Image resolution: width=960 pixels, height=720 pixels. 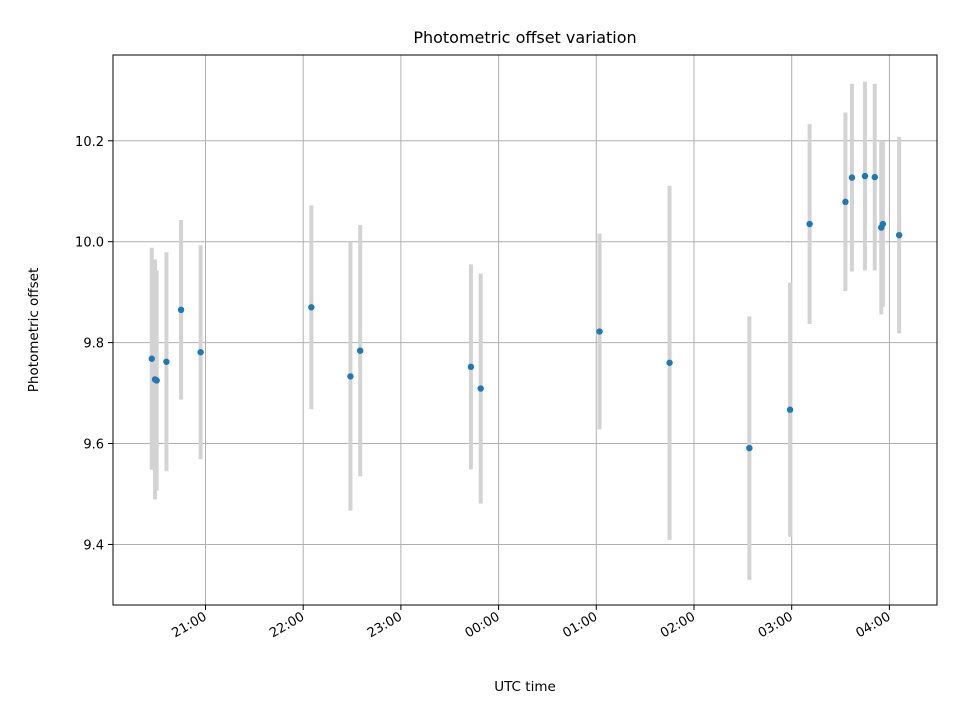 What do you see at coordinates (580, 625) in the screenshot?
I see `x-tick-label: 01:00` at bounding box center [580, 625].